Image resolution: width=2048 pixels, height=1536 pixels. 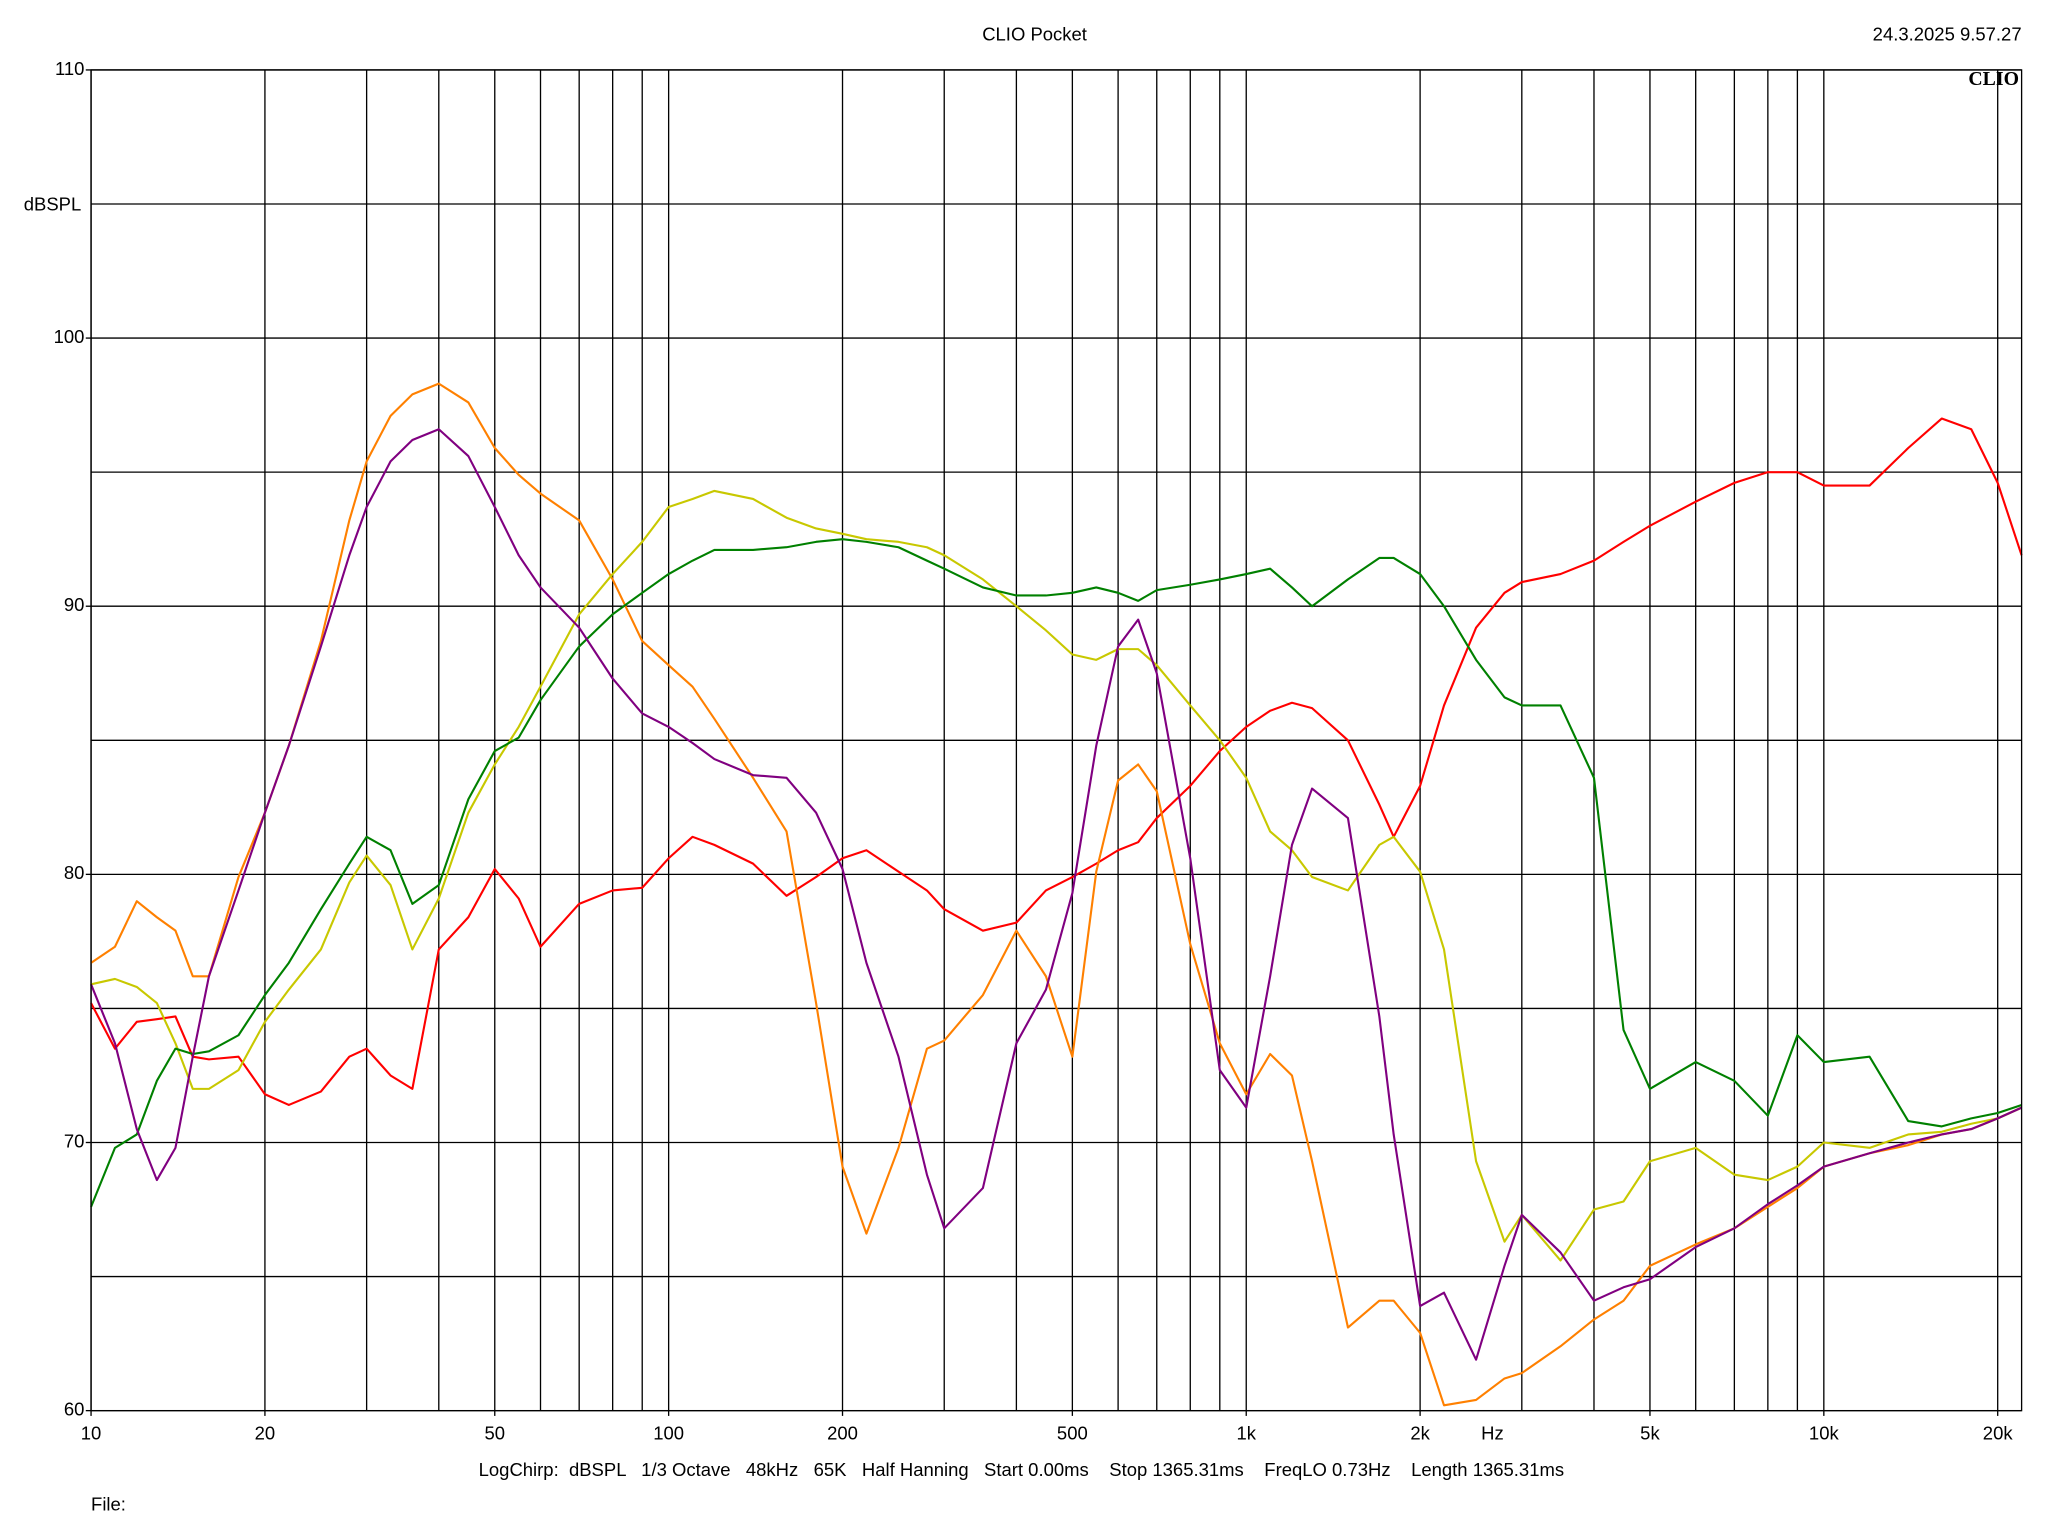 What do you see at coordinates (74, 1409) in the screenshot?
I see `y-tick-label: 60` at bounding box center [74, 1409].